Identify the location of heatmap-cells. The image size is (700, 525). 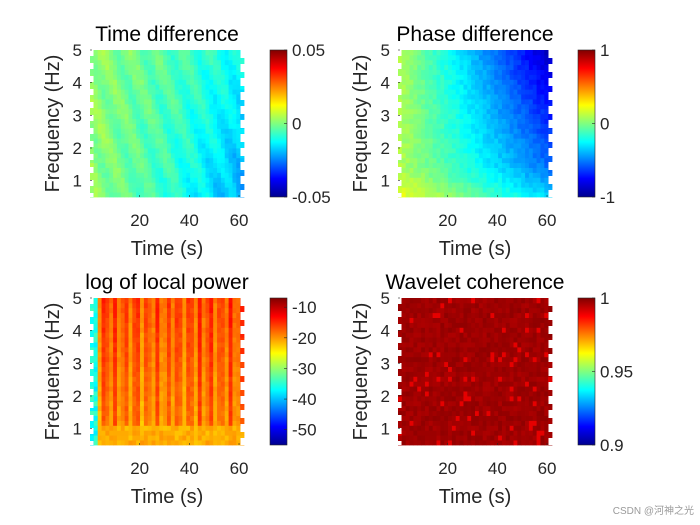
(475, 372).